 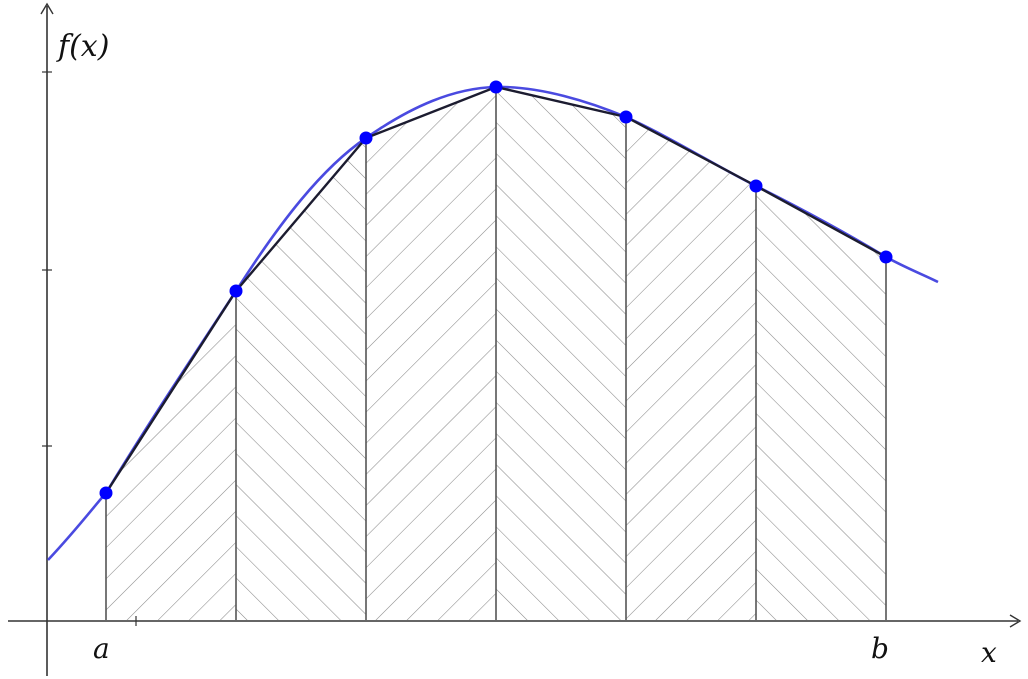 I want to click on y-axis-arrow, so click(x=47, y=8).